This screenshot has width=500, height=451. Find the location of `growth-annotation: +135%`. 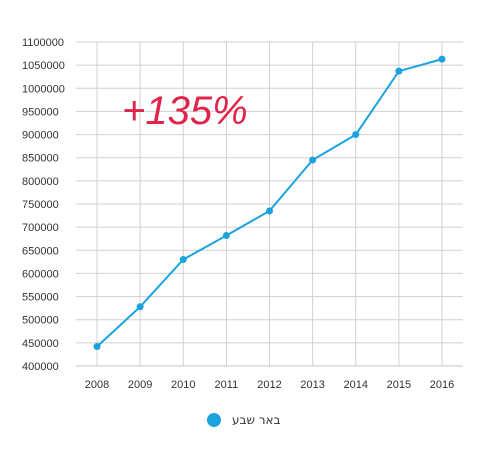

growth-annotation: +135% is located at coordinates (185, 111).